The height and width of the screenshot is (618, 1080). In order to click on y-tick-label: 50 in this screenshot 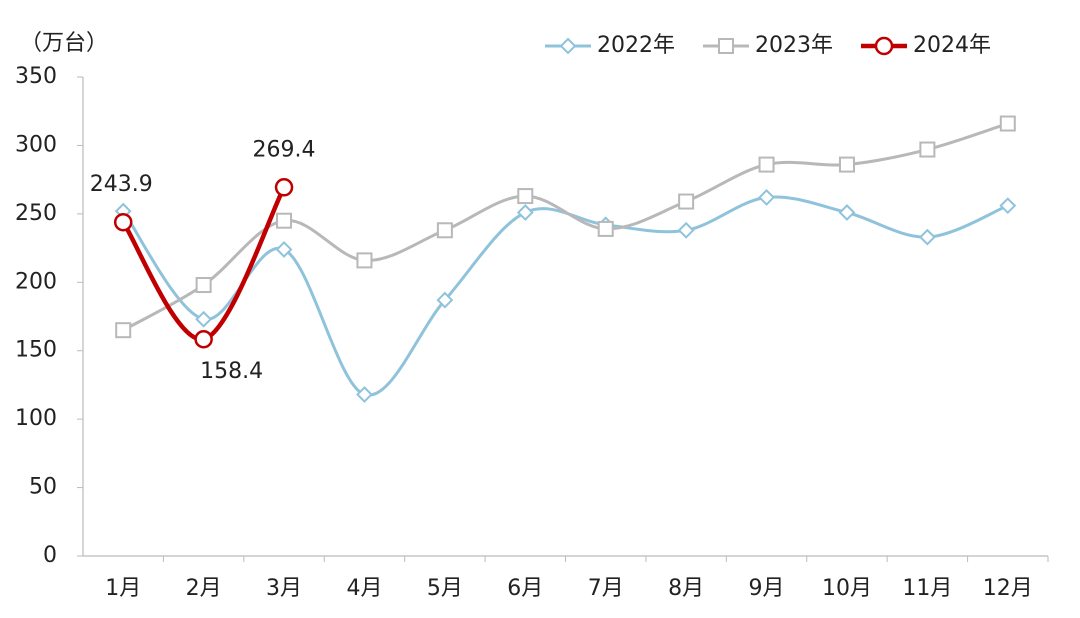, I will do `click(43, 487)`.